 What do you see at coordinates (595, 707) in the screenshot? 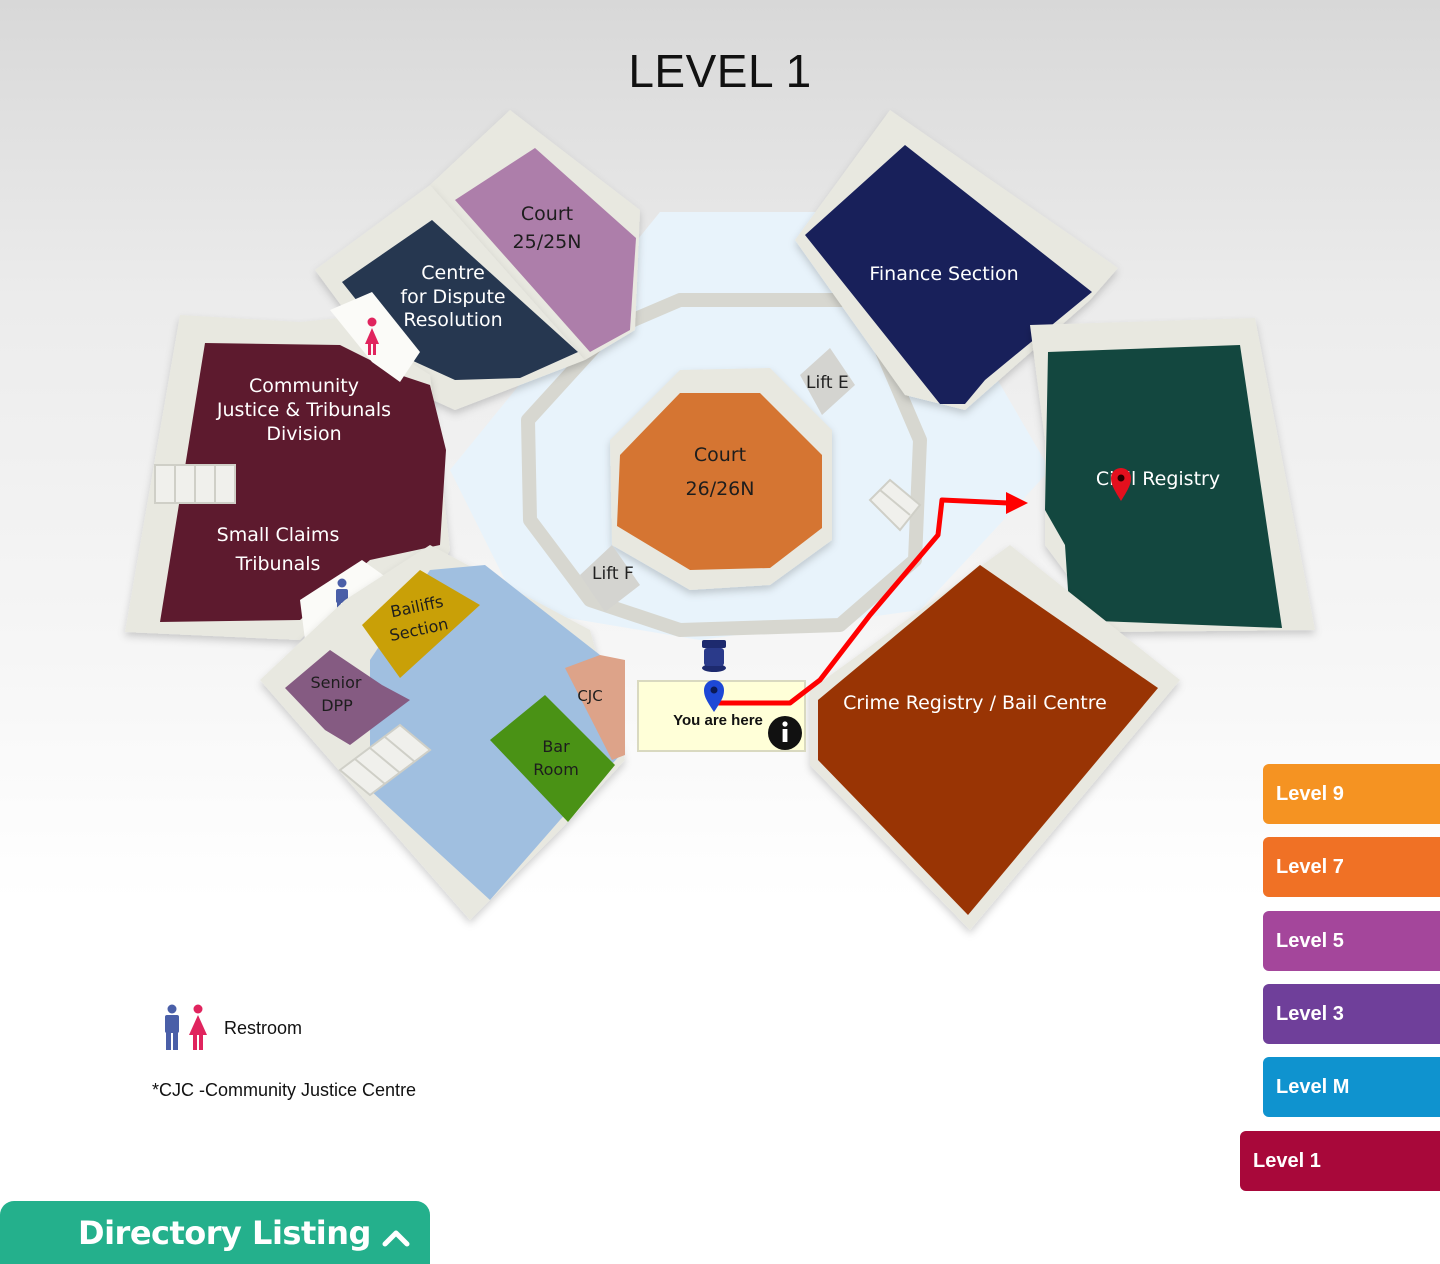
I see `cjc-room` at bounding box center [595, 707].